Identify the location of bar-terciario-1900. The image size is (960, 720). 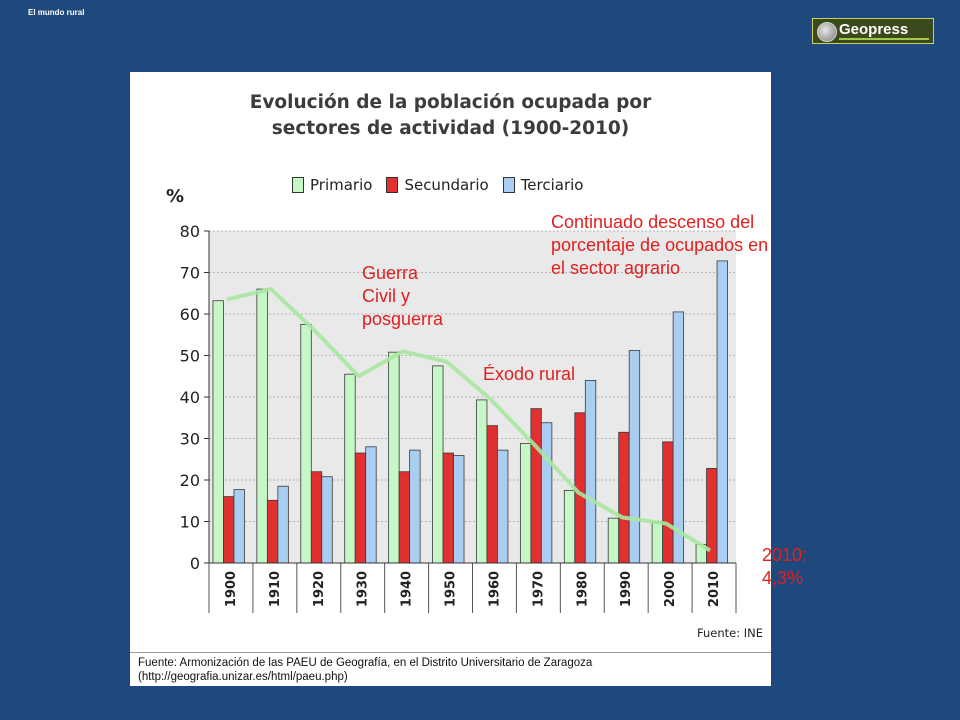
(239, 526).